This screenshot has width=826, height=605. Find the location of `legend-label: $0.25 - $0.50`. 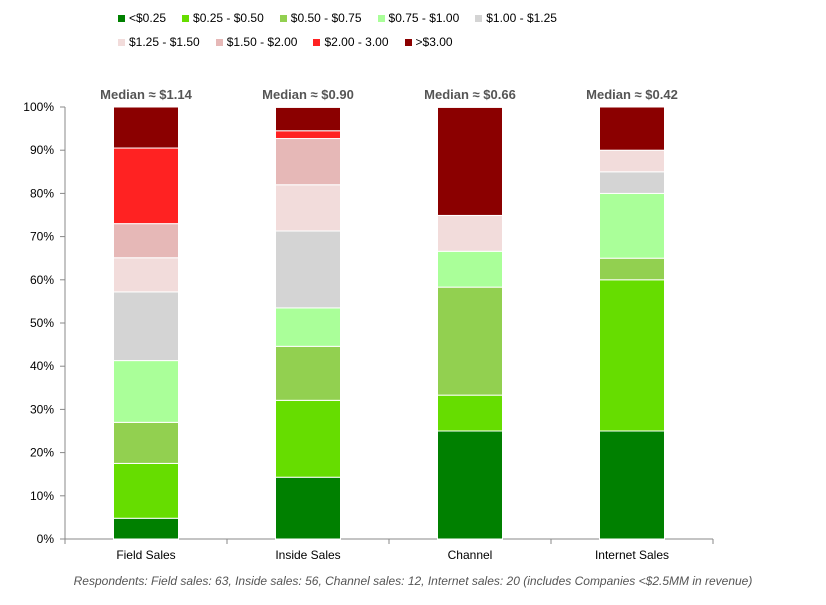

legend-label: $0.25 - $0.50 is located at coordinates (228, 18).